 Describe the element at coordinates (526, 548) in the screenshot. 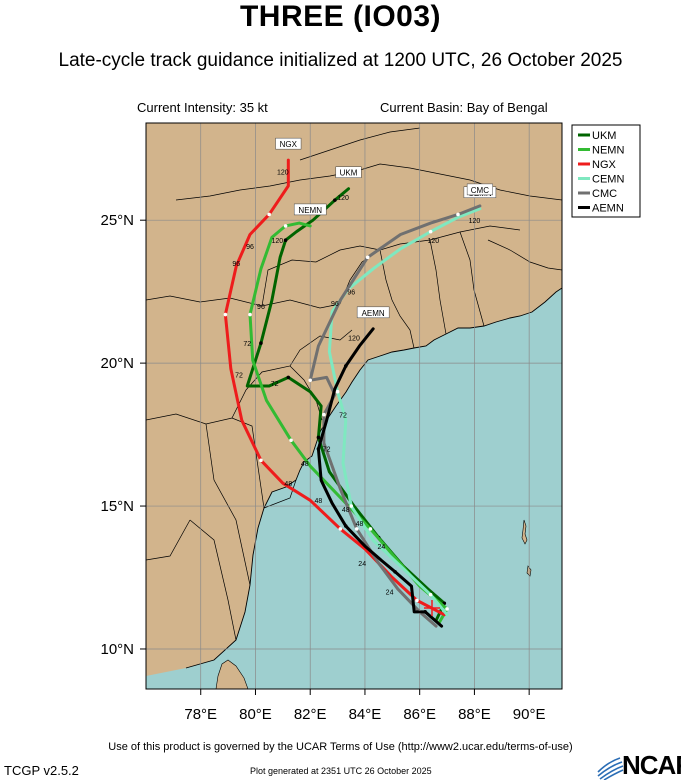

I see `andaman-islands` at that location.